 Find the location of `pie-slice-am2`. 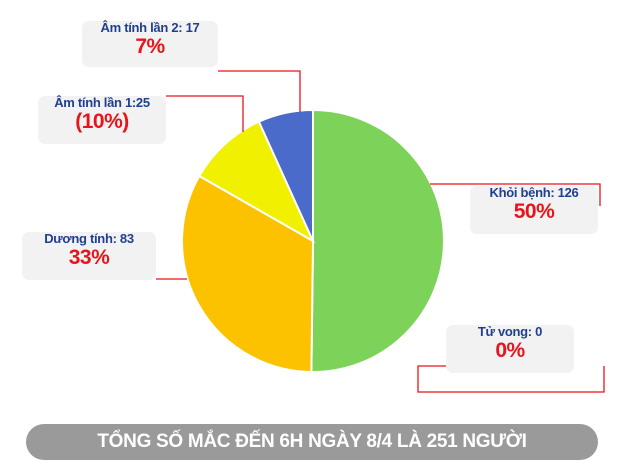

pie-slice-am2 is located at coordinates (285, 175).